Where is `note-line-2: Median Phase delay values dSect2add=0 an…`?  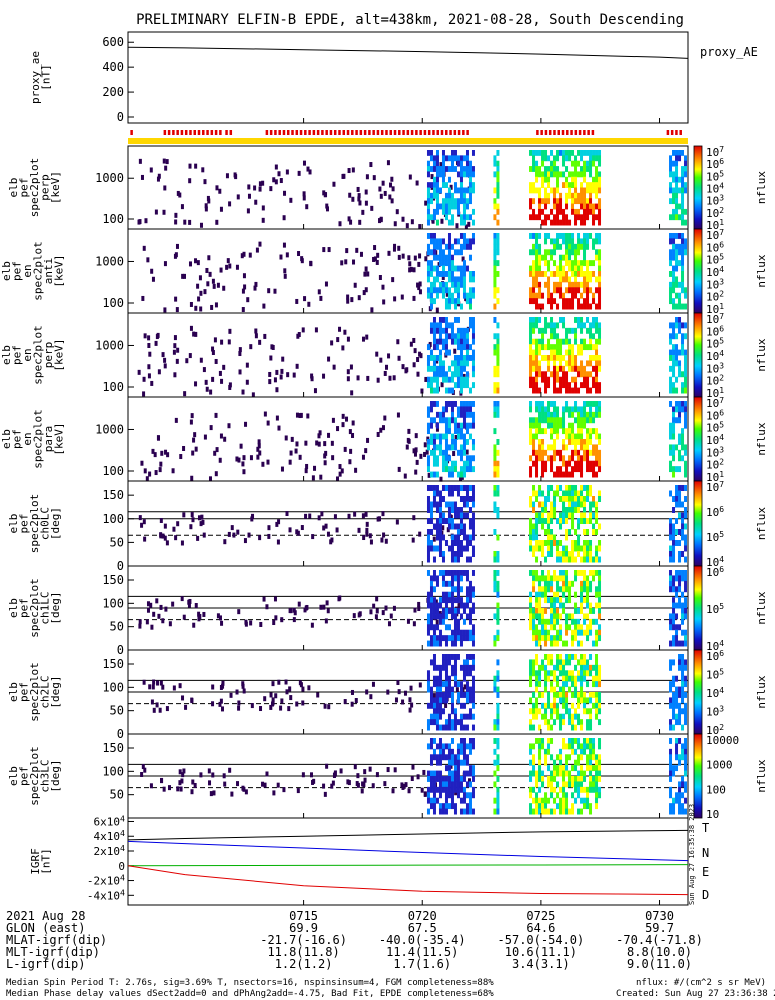
note-line-2: Median Phase delay values dSect2add=0 an… is located at coordinates (250, 994).